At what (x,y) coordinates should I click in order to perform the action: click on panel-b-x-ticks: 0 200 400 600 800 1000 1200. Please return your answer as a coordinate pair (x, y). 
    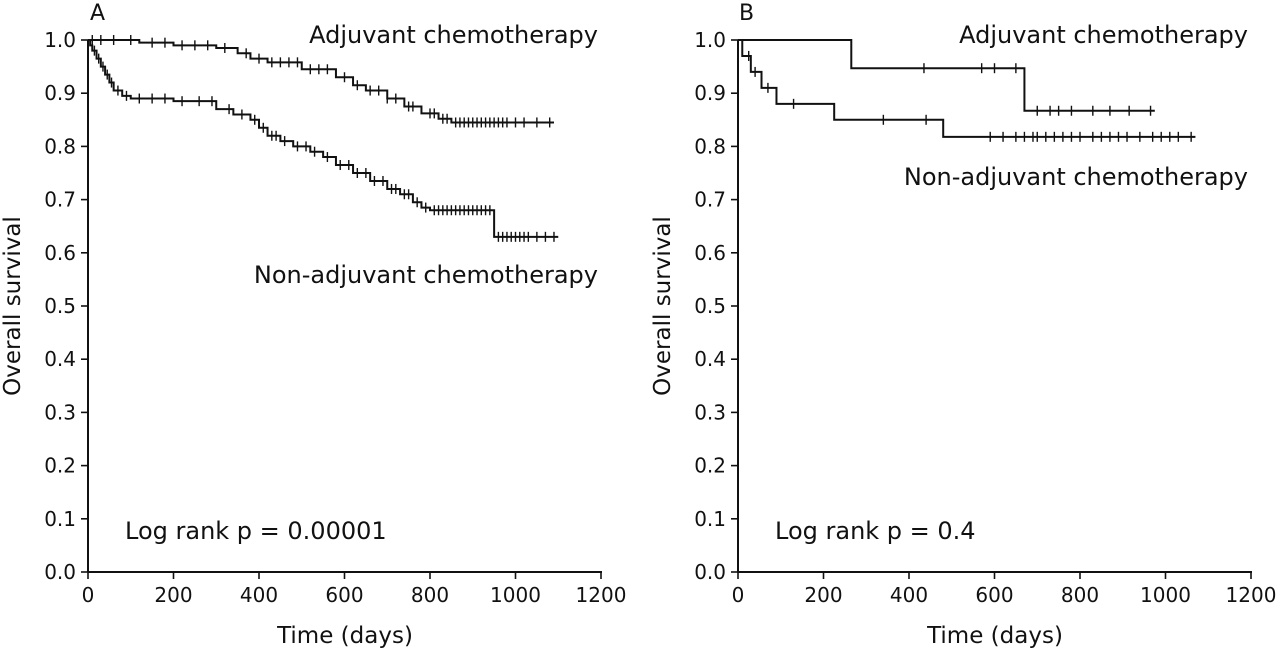
    Looking at the image, I should click on (1004, 589).